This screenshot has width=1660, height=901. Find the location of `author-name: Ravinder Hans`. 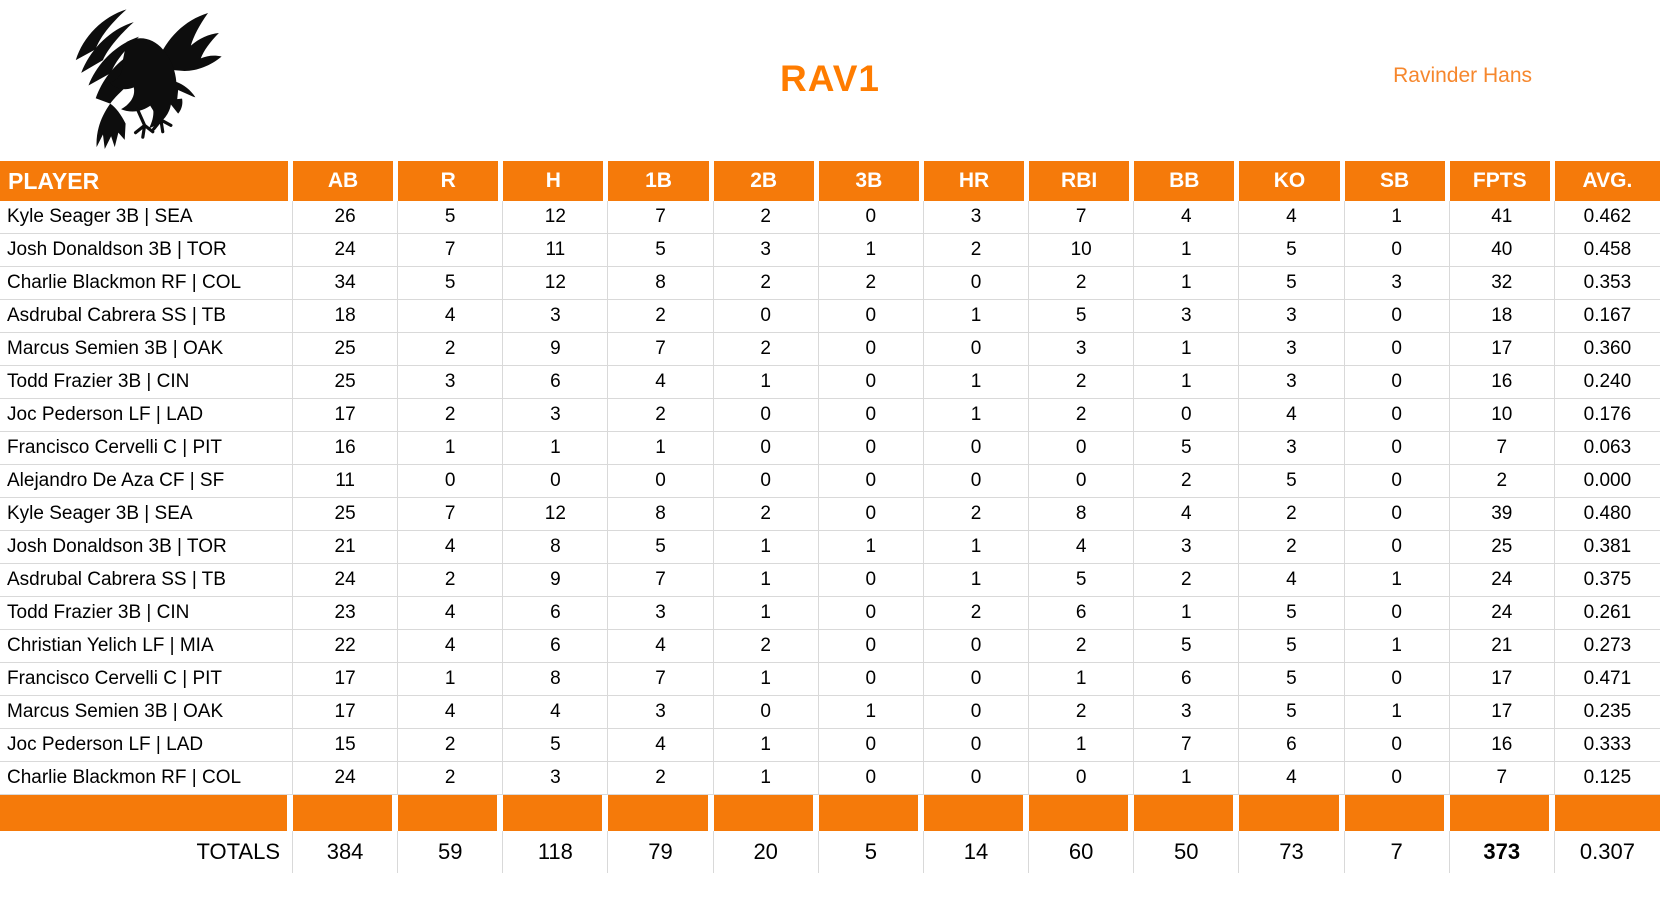

author-name: Ravinder Hans is located at coordinates (1462, 75).